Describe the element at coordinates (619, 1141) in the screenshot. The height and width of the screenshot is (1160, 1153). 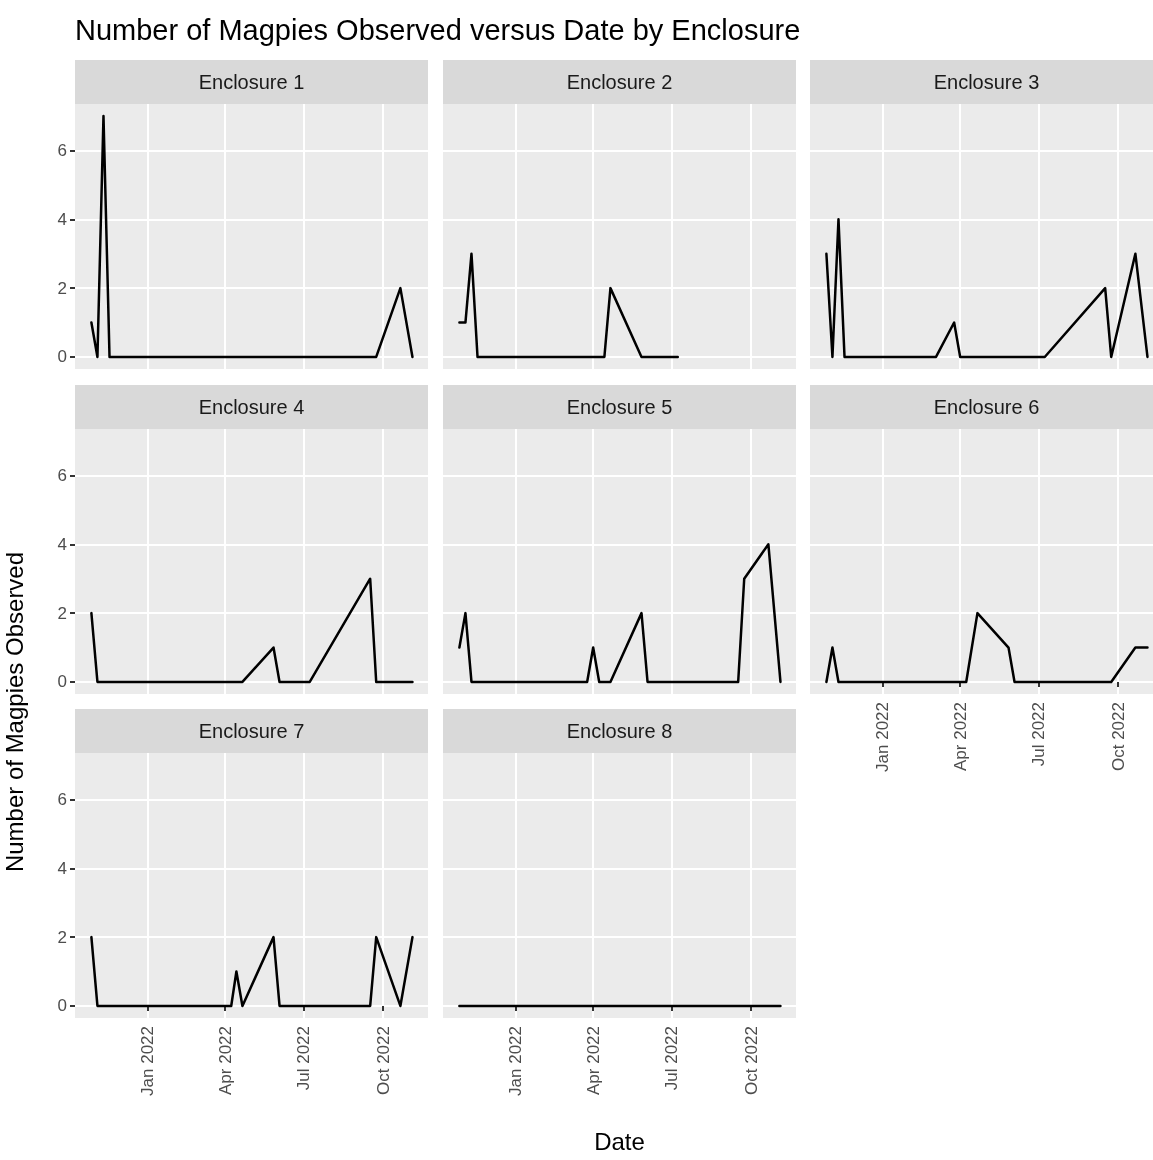
I see `x-axis-title: Date` at that location.